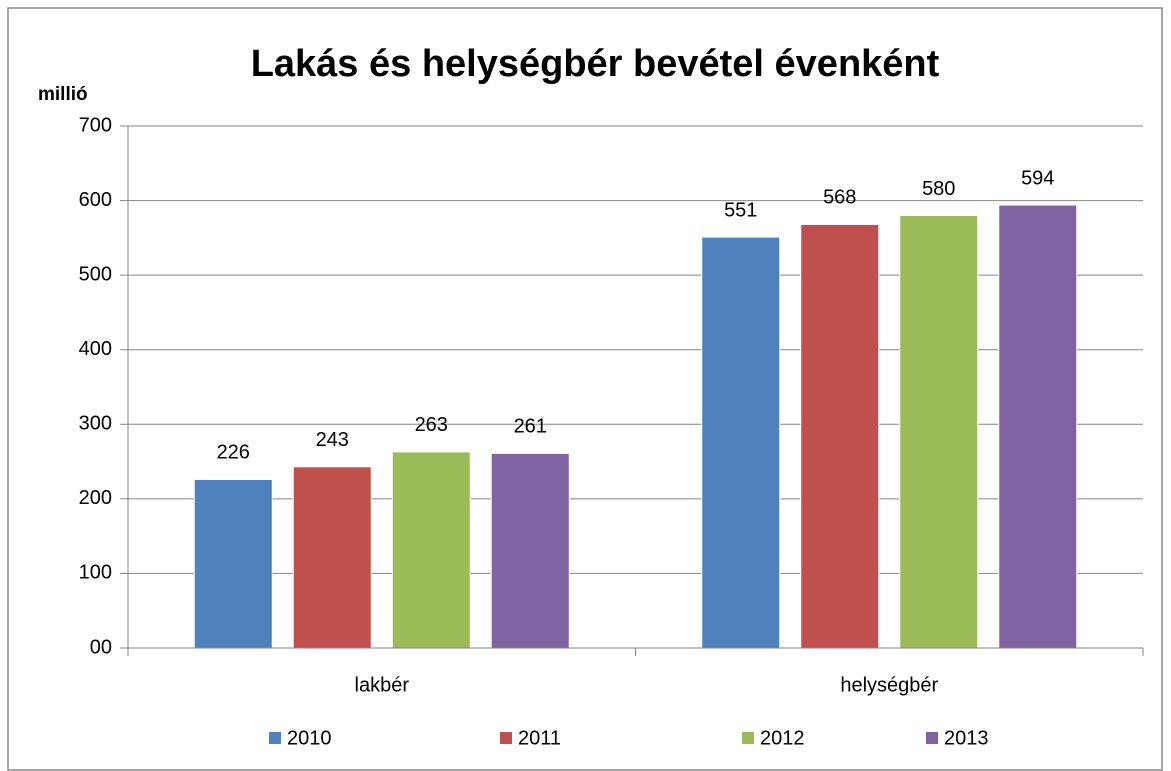 This screenshot has height=771, width=1171. Describe the element at coordinates (101, 647) in the screenshot. I see `y-tick-label: 00` at that location.